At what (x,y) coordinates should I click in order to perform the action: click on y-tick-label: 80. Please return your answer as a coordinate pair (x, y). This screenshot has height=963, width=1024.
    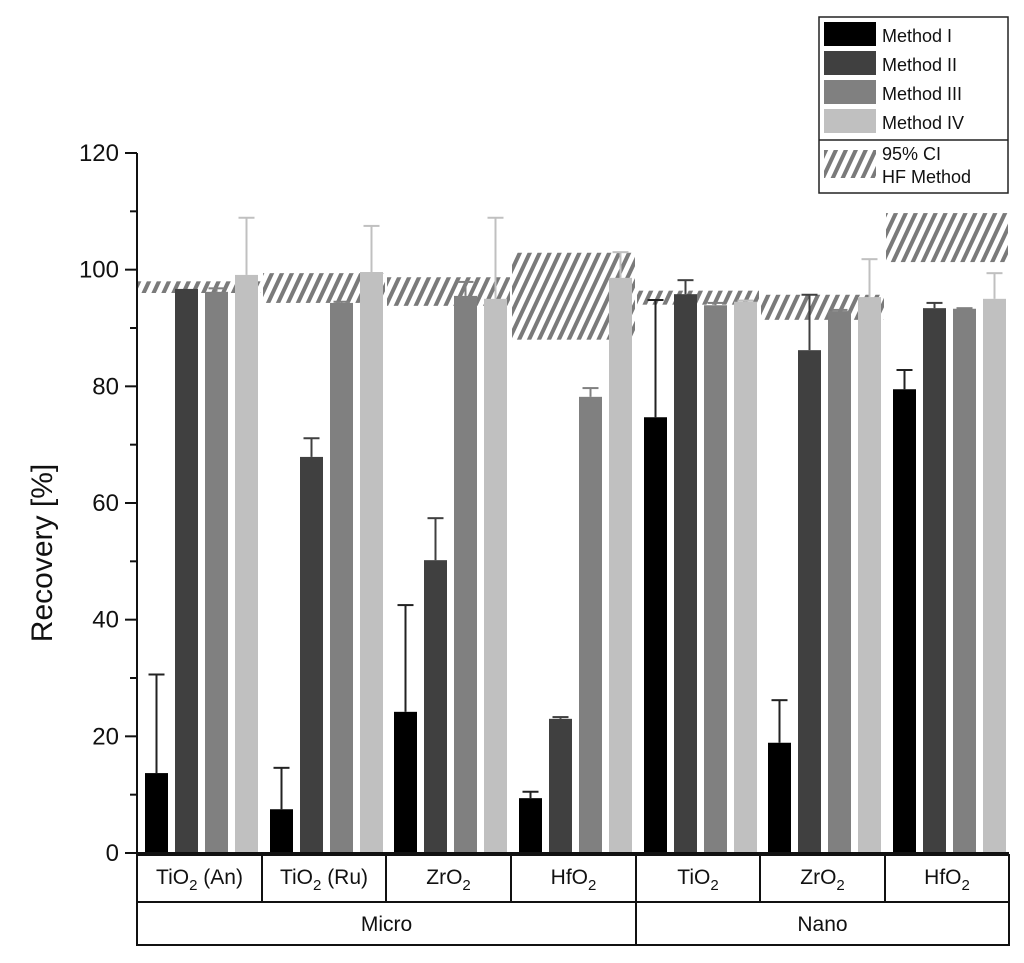
    Looking at the image, I should click on (105, 386).